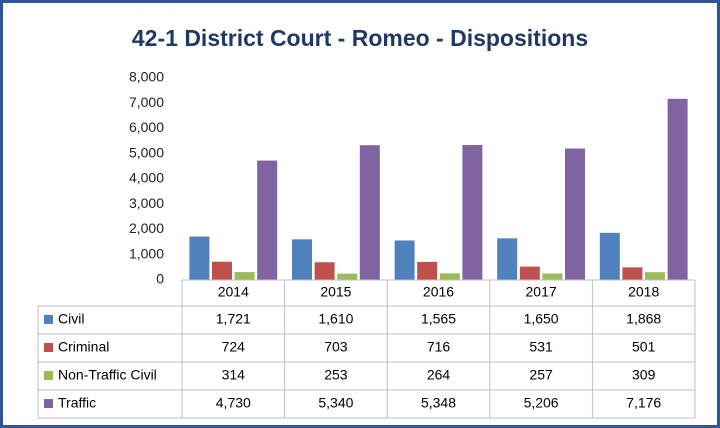 Image resolution: width=720 pixels, height=428 pixels. Describe the element at coordinates (336, 347) in the screenshot. I see `table-value: 703` at that location.